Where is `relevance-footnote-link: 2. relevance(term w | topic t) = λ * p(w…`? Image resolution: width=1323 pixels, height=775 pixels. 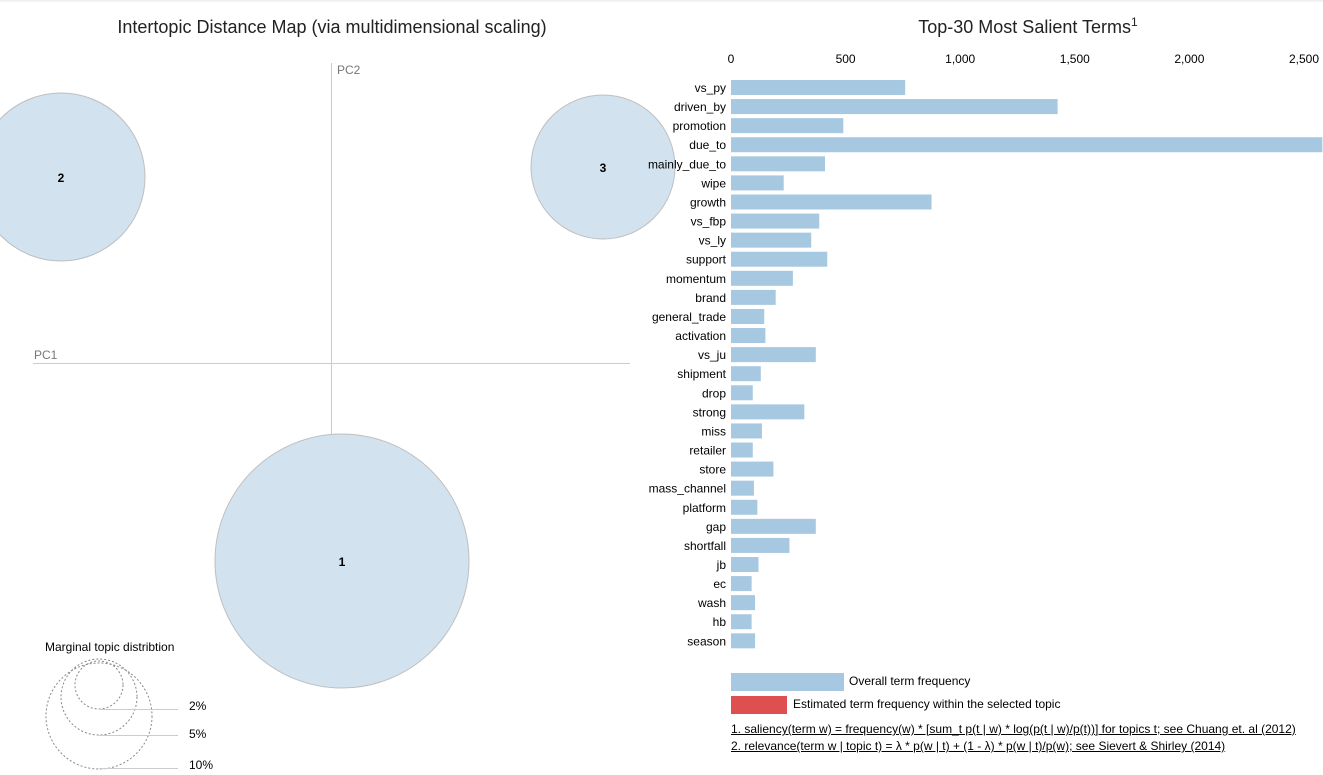 relevance-footnote-link: 2. relevance(term w | topic t) = λ * p(w… is located at coordinates (978, 746).